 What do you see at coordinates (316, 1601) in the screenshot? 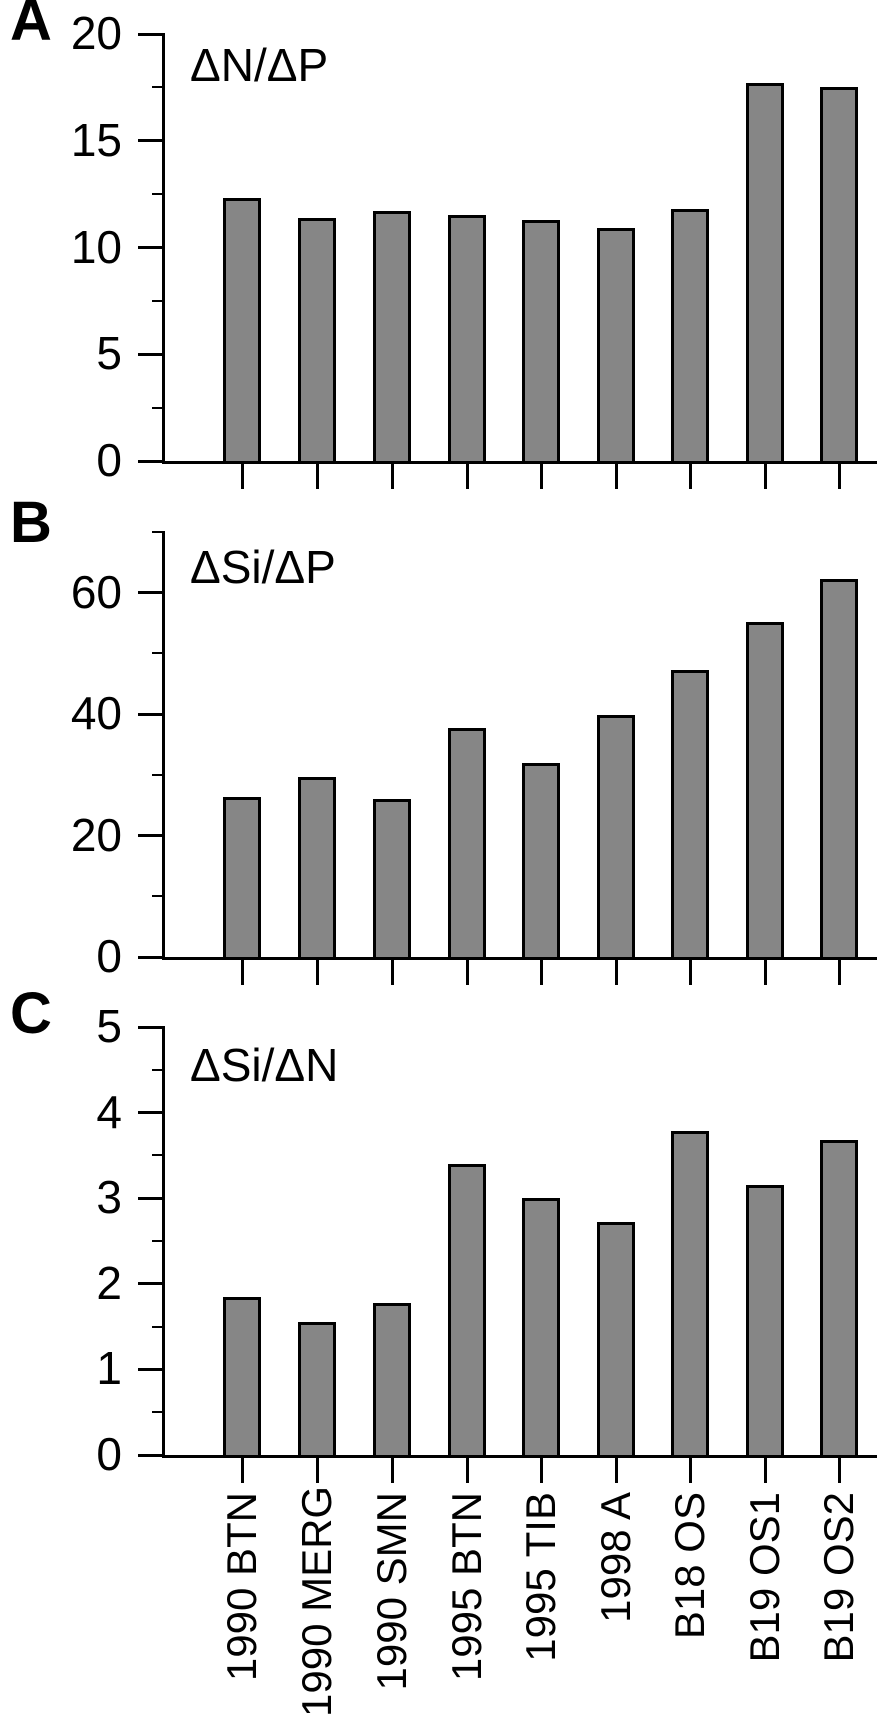
I see `x-category-label: 1990 MERG` at bounding box center [316, 1601].